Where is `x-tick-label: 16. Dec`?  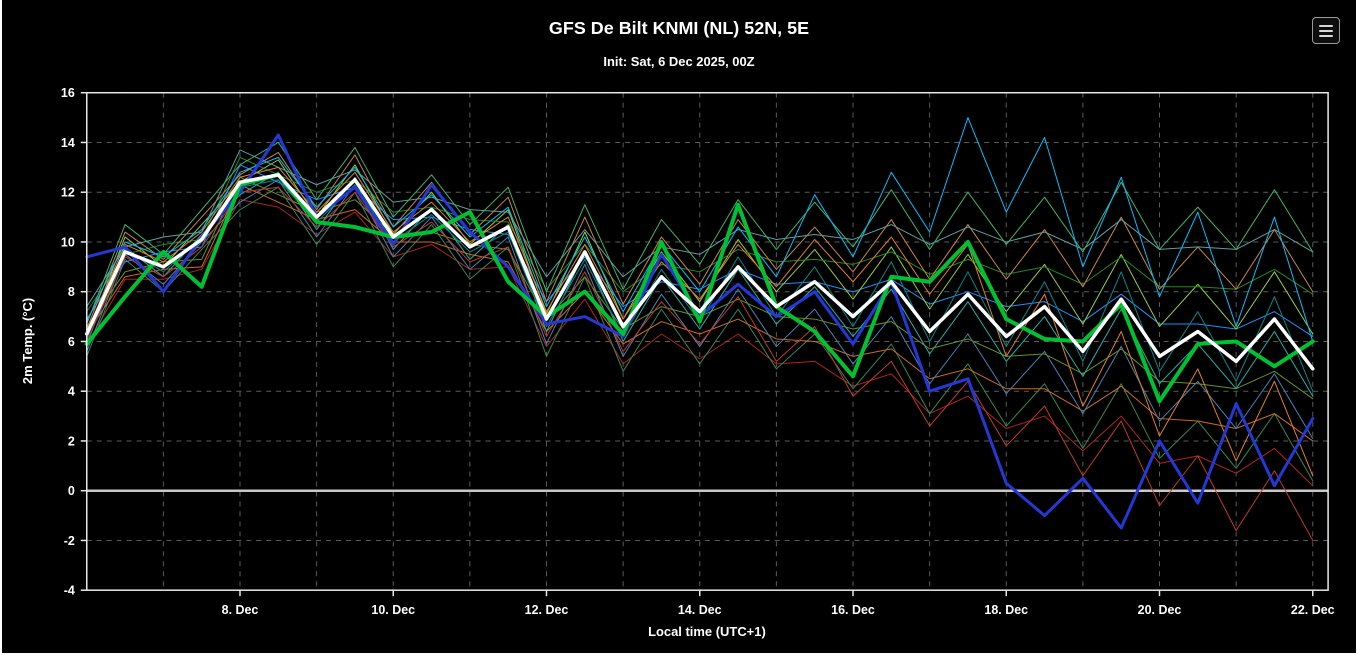
x-tick-label: 16. Dec is located at coordinates (853, 610).